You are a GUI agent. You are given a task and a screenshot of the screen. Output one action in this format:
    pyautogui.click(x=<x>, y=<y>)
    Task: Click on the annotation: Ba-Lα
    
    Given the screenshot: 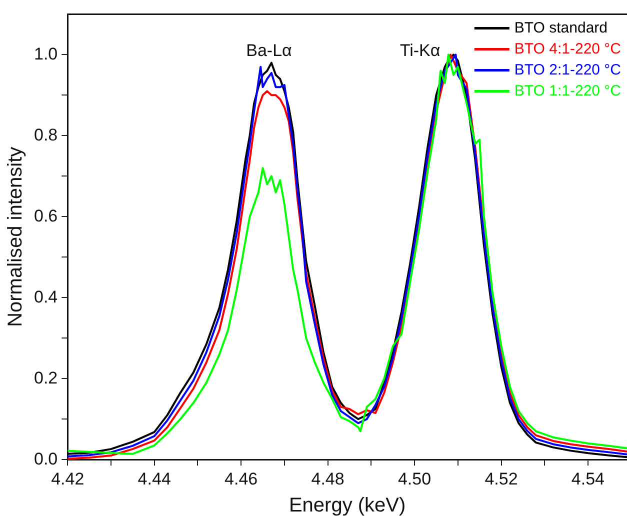 What is the action you would take?
    pyautogui.click(x=269, y=50)
    